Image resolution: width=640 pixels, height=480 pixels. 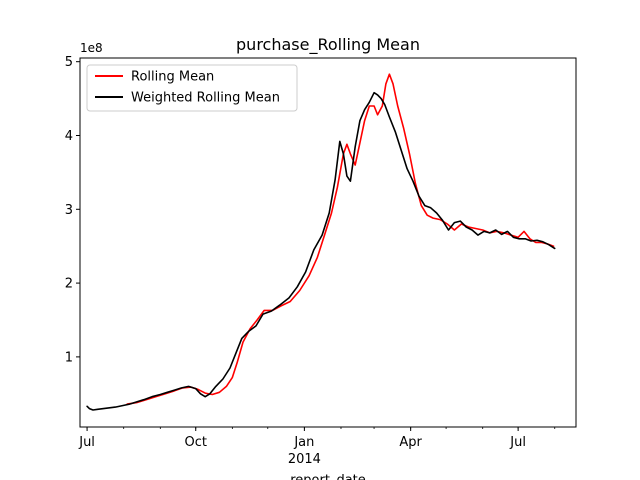 I want to click on legend: Rolling Mean Weighted Rolling Mean, so click(x=192, y=88).